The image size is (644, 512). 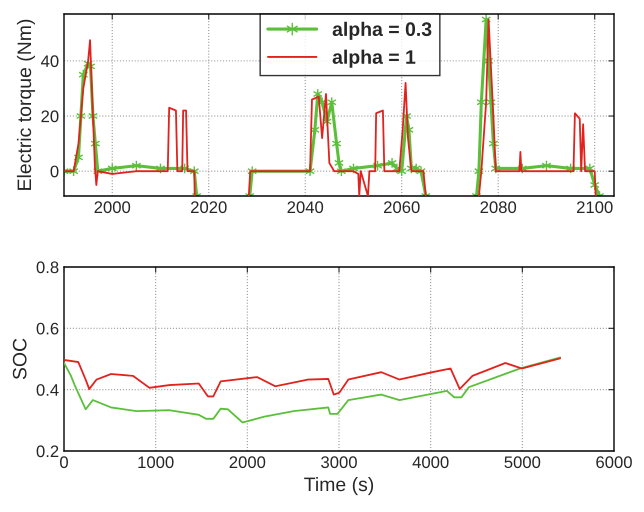 What do you see at coordinates (47, 451) in the screenshot?
I see `y-tick-label: 0.2` at bounding box center [47, 451].